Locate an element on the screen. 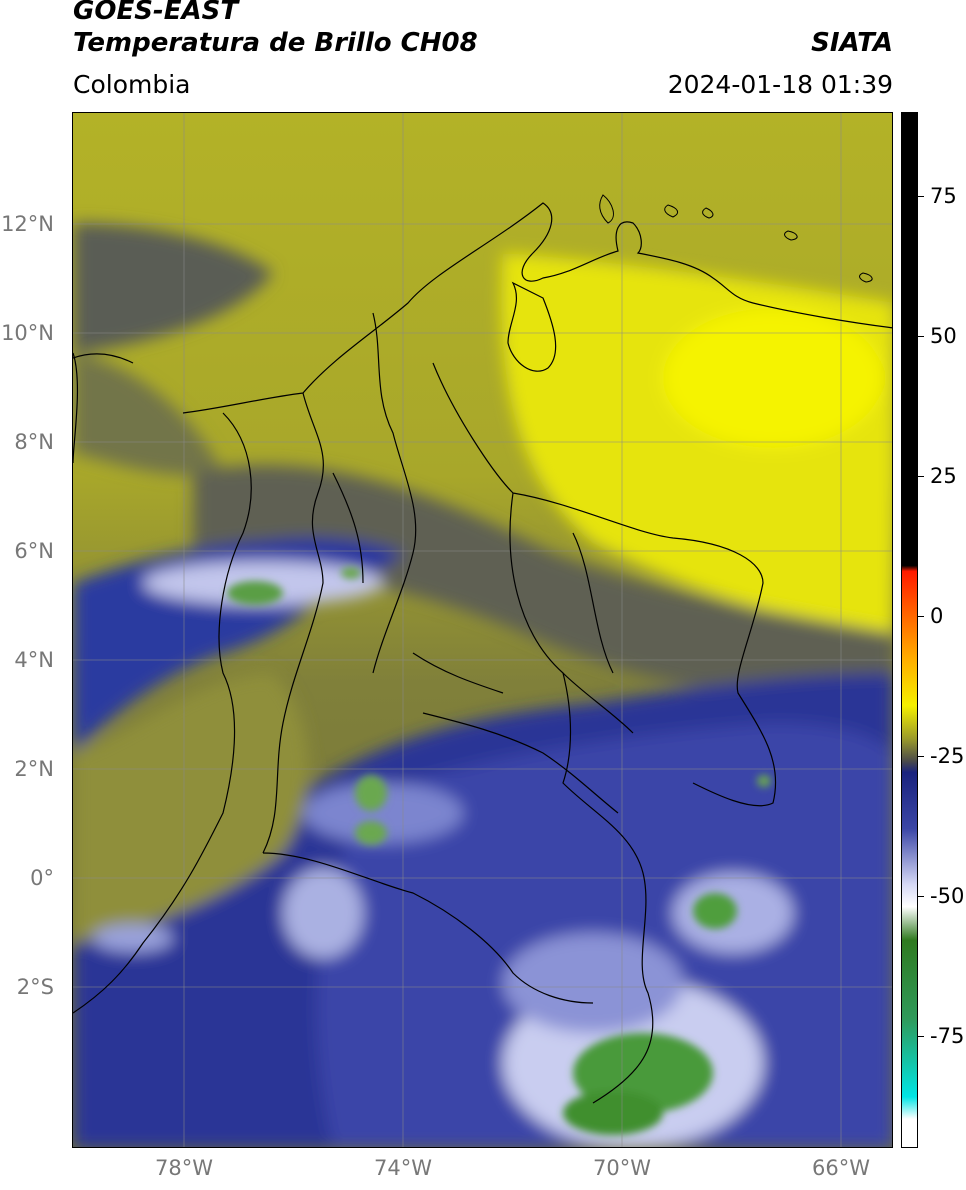  title-satellite: GOES-EAST is located at coordinates (156, 13).